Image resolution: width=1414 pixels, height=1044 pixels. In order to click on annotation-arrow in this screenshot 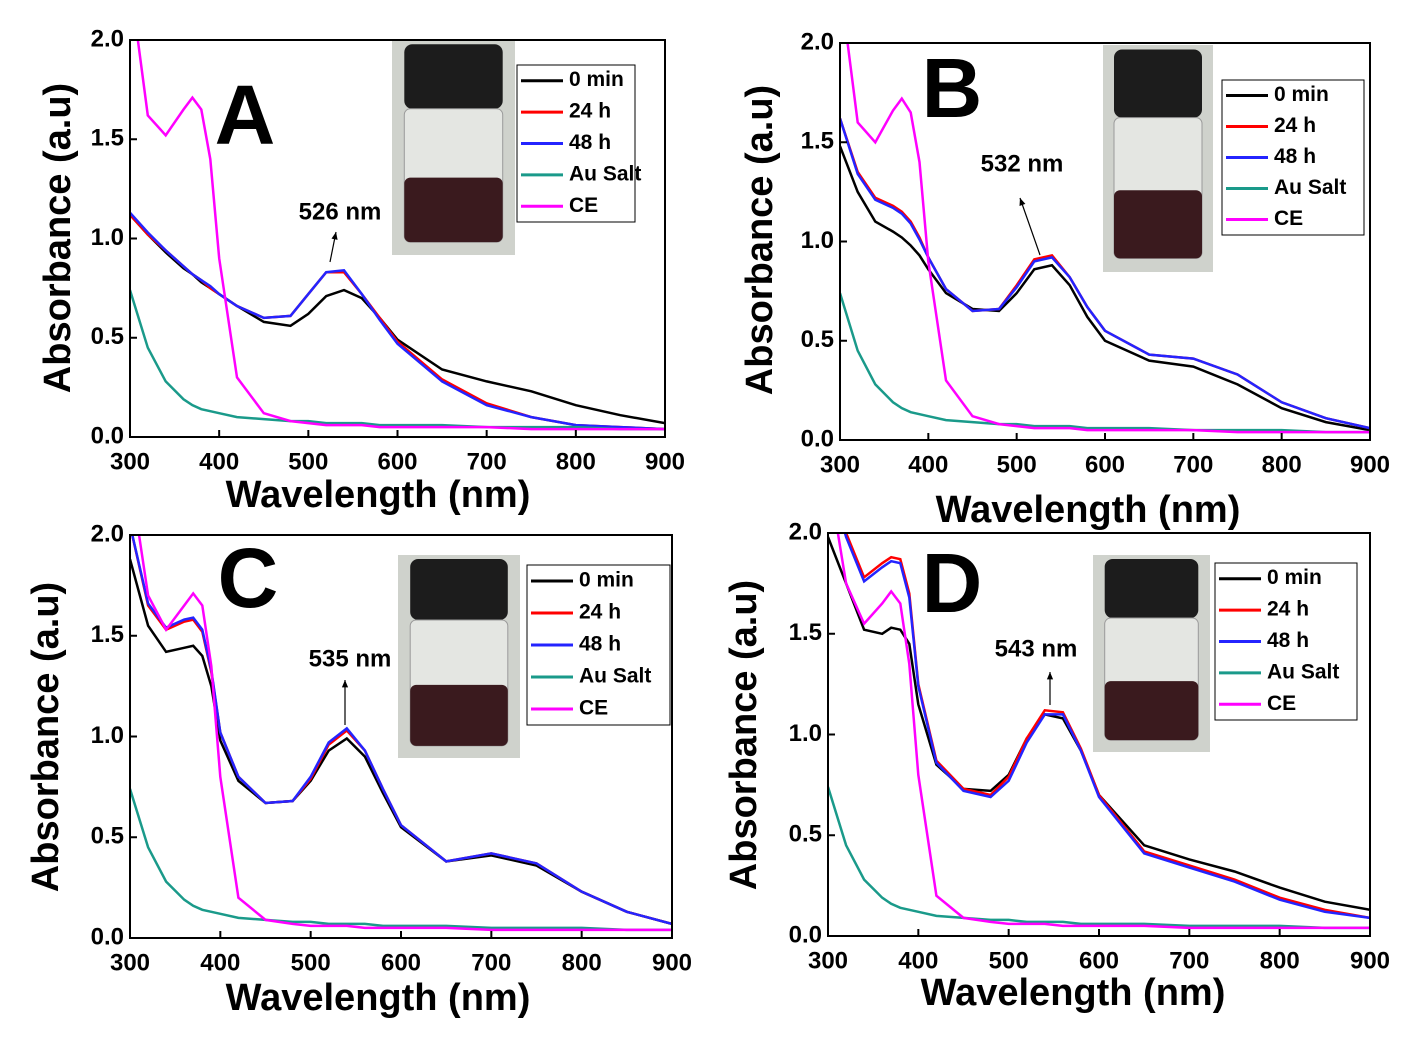, I will do `click(1030, 226)`.